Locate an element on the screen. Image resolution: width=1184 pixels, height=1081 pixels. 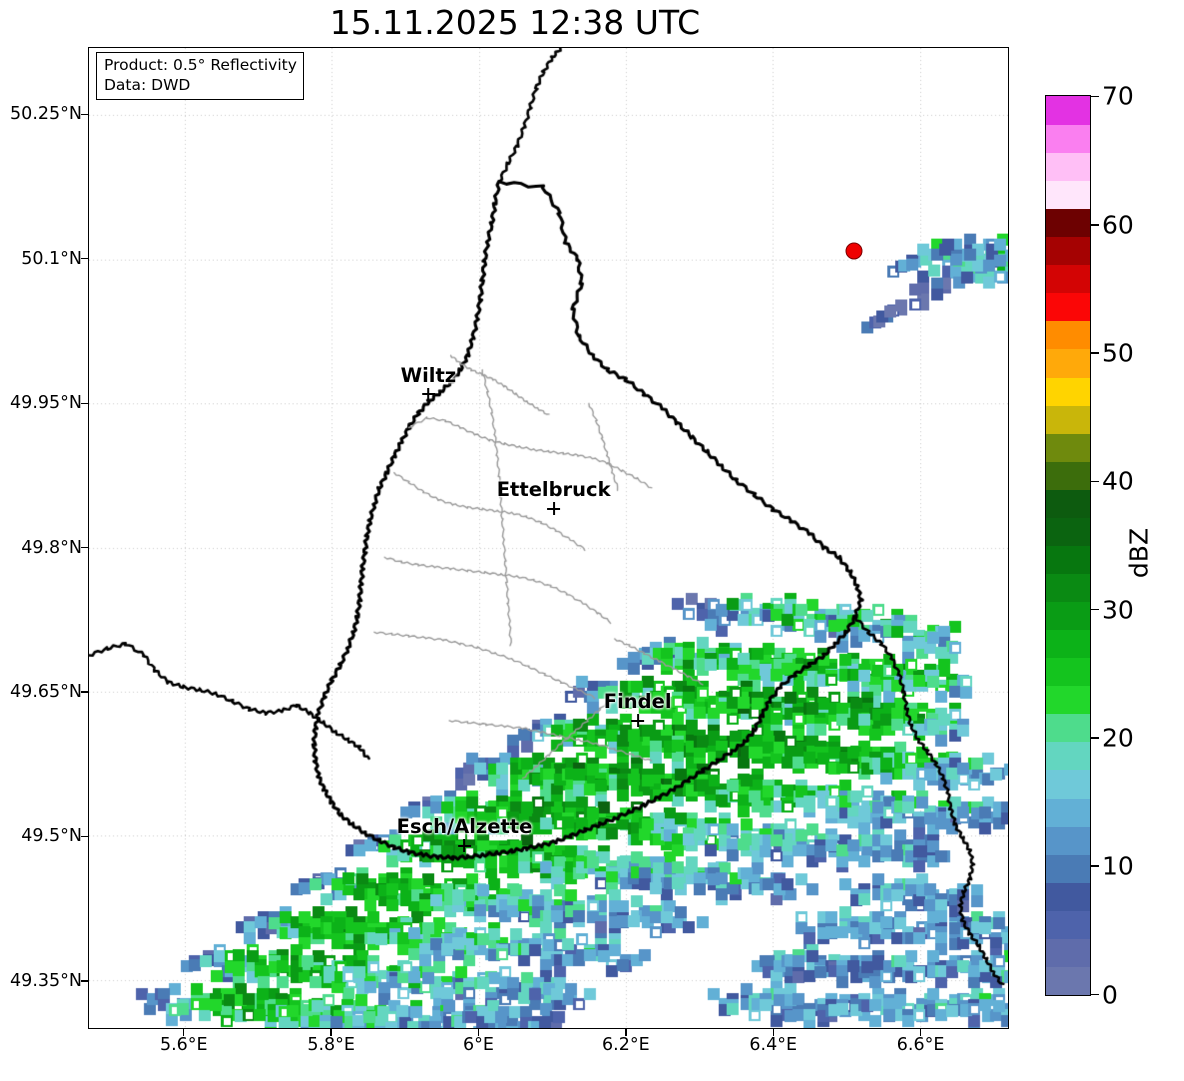
figure-title: 15.11.2025 12:38 UTC is located at coordinates (515, 22).